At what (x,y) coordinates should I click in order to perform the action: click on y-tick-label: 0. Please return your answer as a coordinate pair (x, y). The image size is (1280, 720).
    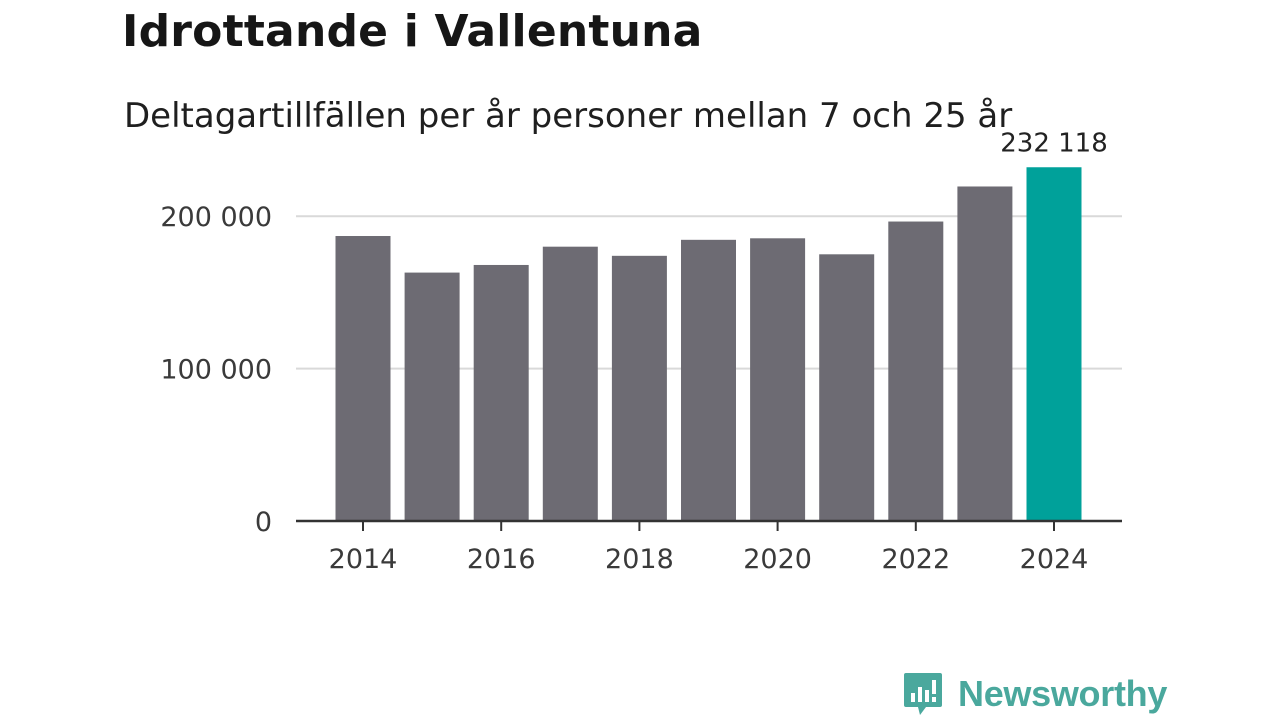
    Looking at the image, I should click on (263, 522).